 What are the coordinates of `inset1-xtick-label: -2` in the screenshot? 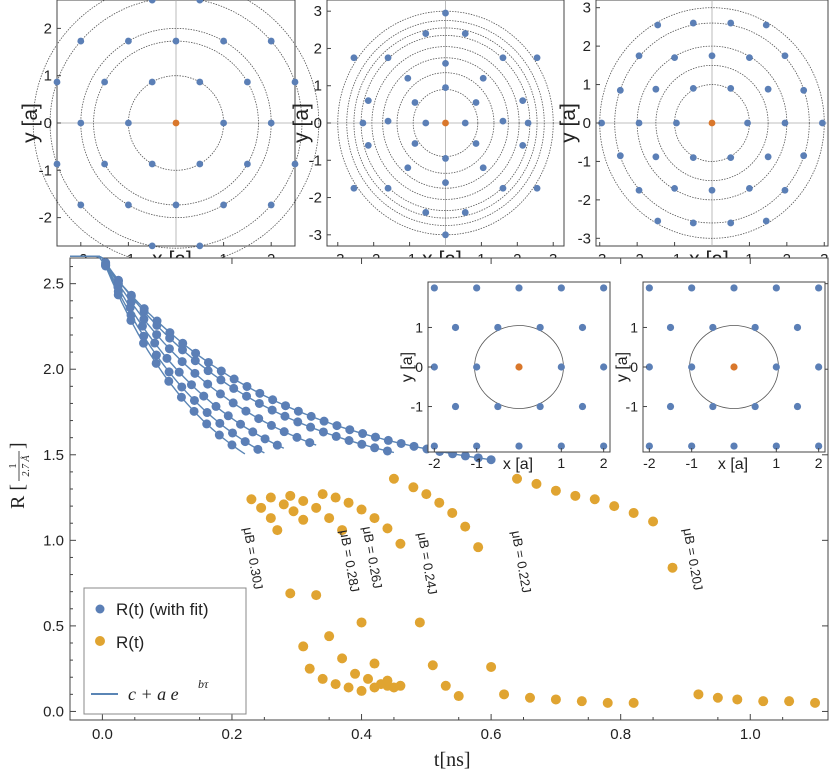 It's located at (434, 463).